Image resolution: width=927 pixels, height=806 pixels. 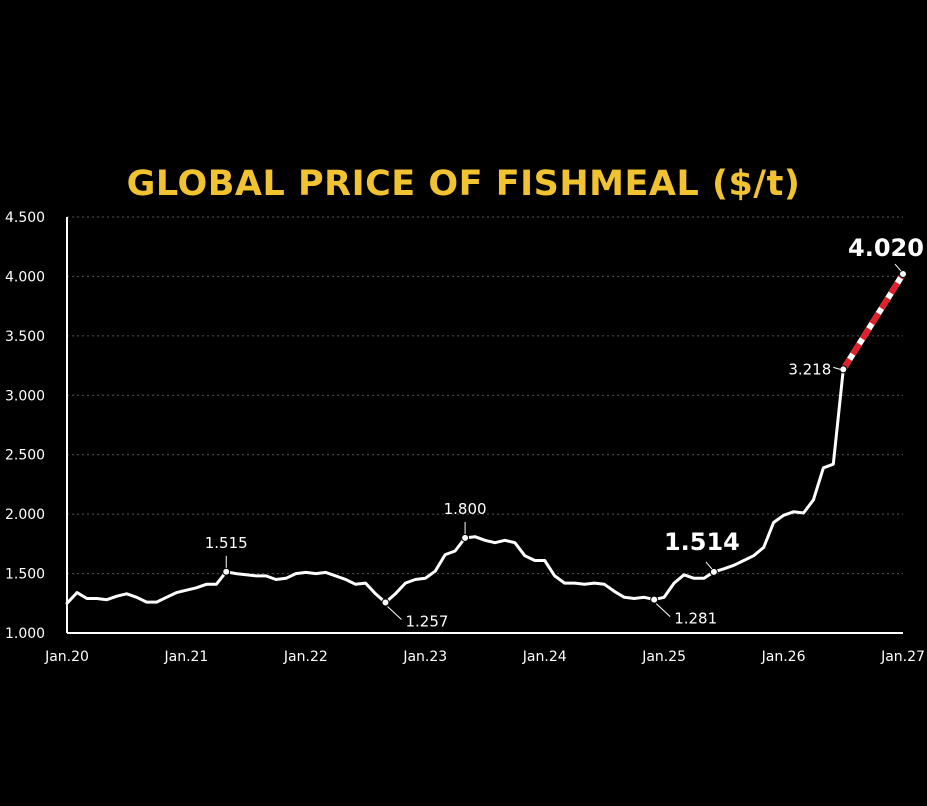 What do you see at coordinates (66, 657) in the screenshot?
I see `x-tick-label: Jan.20` at bounding box center [66, 657].